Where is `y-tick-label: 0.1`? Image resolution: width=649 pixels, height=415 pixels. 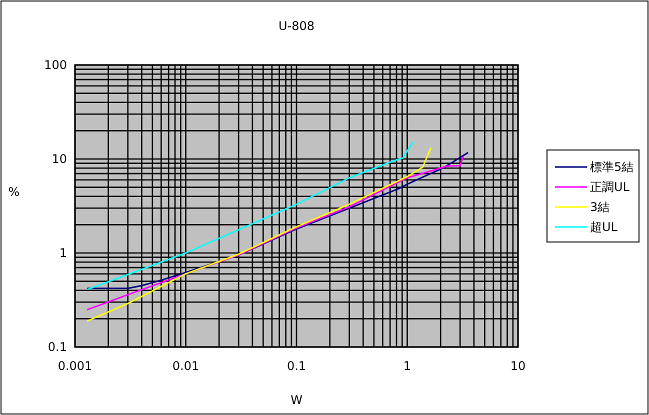
y-tick-label: 0.1 is located at coordinates (57, 347).